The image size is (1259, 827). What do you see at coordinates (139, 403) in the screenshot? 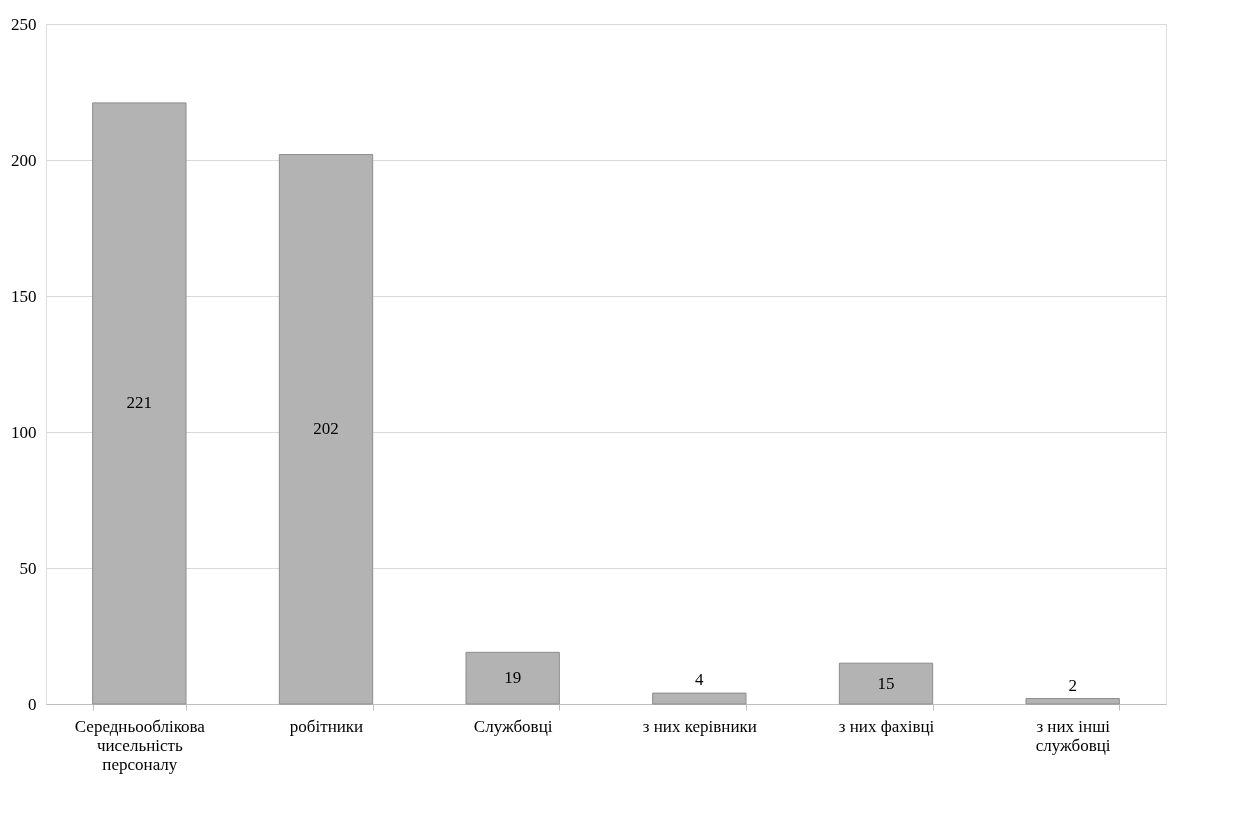
I see `data-label: 221` at bounding box center [139, 403].